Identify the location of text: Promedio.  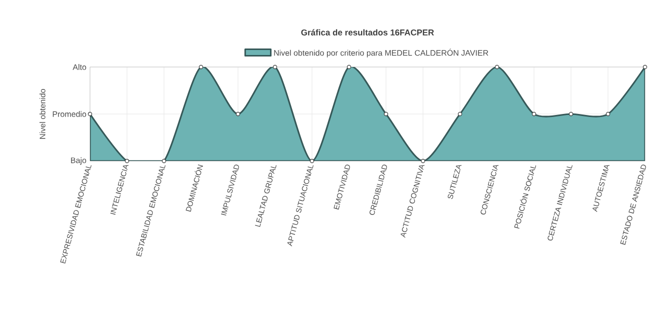
(69, 114).